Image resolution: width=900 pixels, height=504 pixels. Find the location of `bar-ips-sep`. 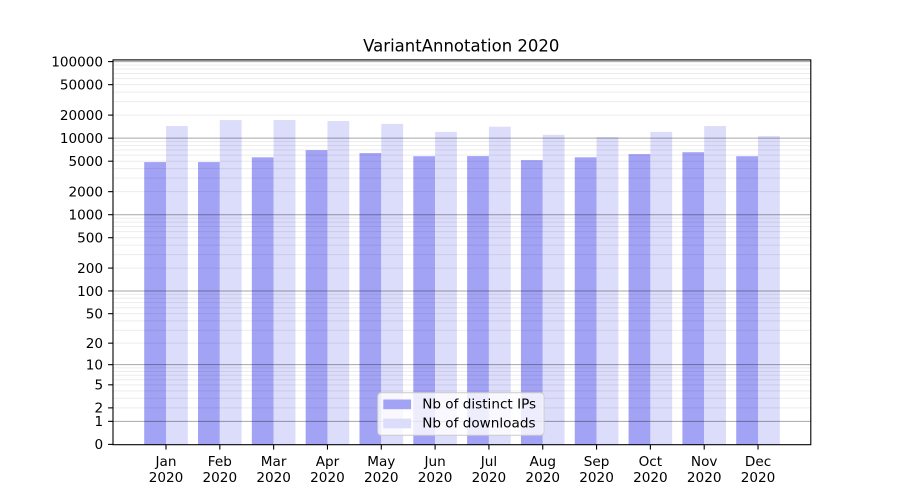

bar-ips-sep is located at coordinates (585, 301).